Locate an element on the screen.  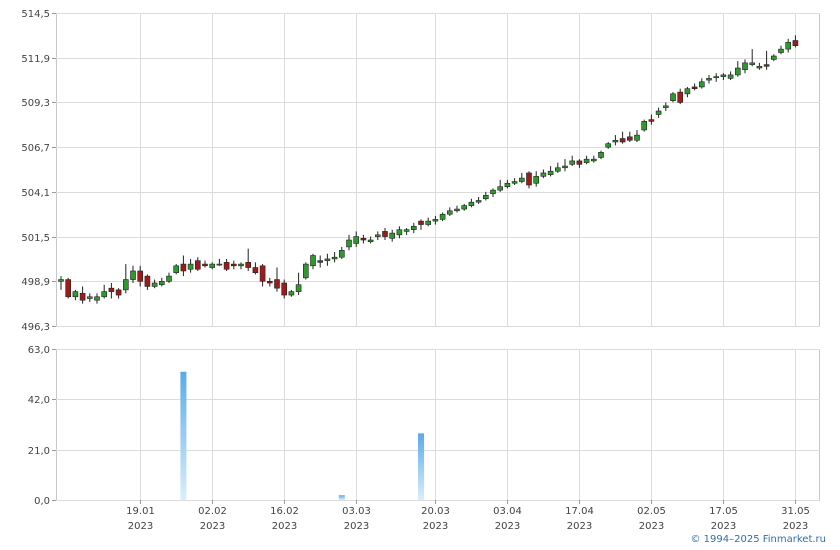
x-tick-date-label: 02.02 is located at coordinates (212, 511).